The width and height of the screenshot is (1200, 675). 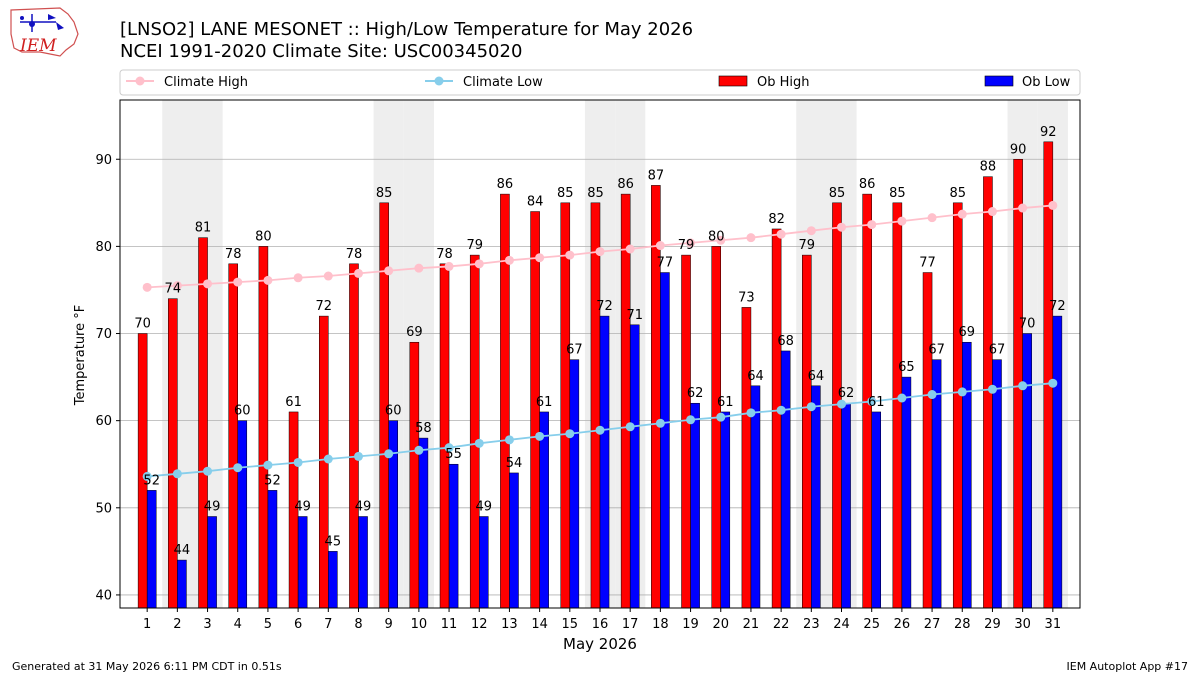 What do you see at coordinates (140, 81) in the screenshot?
I see `legend-marker-climate-high` at bounding box center [140, 81].